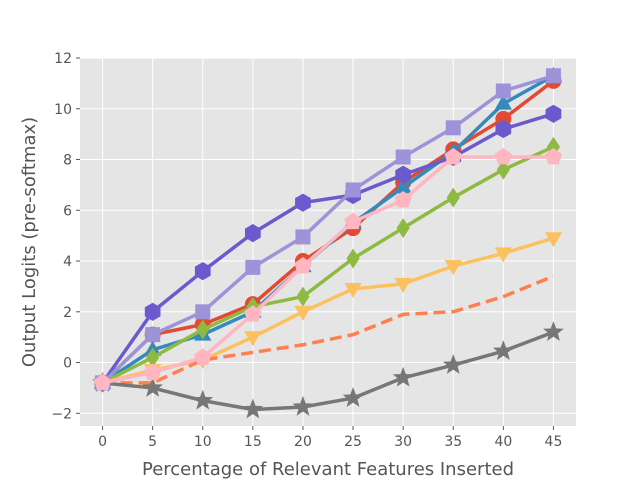 The height and width of the screenshot is (480, 640). I want to click on x-tick-label: 30, so click(403, 442).